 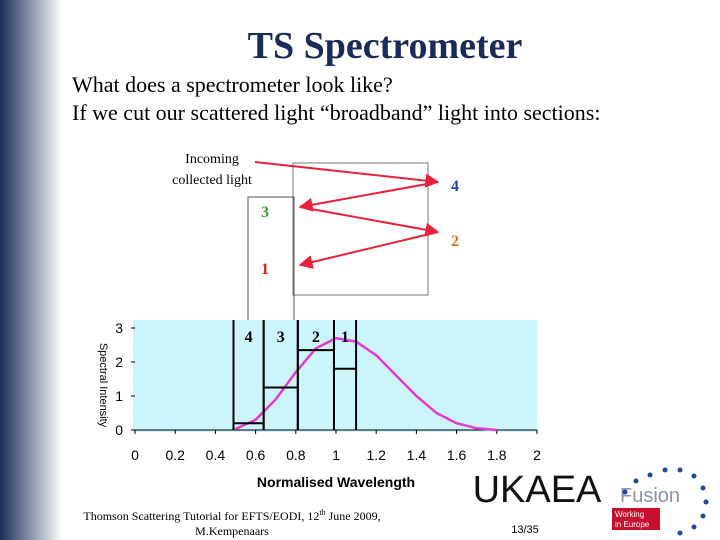 I want to click on x-tick-label: 0, so click(x=135, y=455).